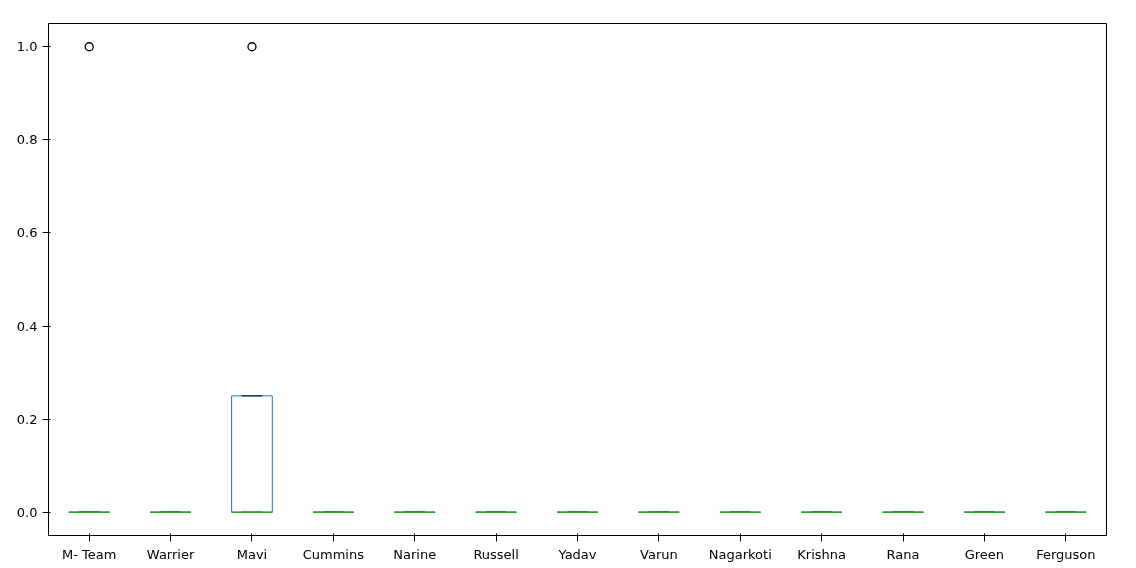 The width and height of the screenshot is (1136, 568). What do you see at coordinates (27, 140) in the screenshot?
I see `y-tick-label: 0.8` at bounding box center [27, 140].